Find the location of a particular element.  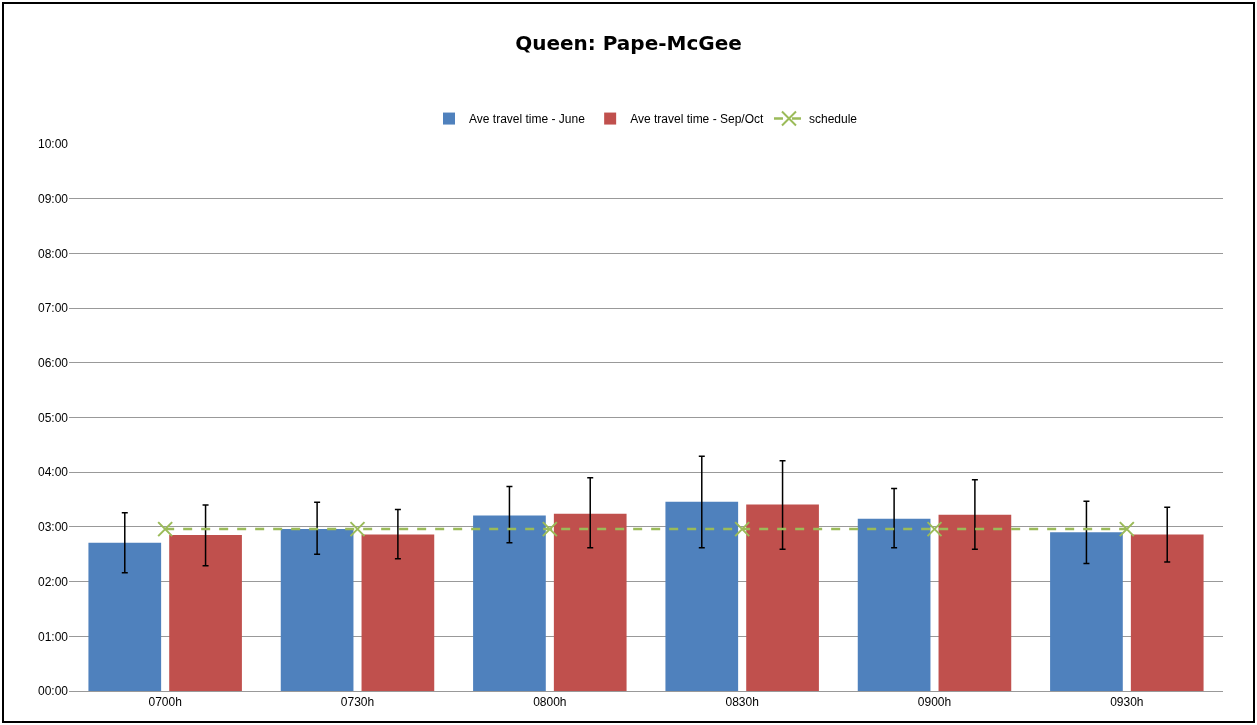

legend-label: Ave travel time - Sep/Oct is located at coordinates (697, 119).